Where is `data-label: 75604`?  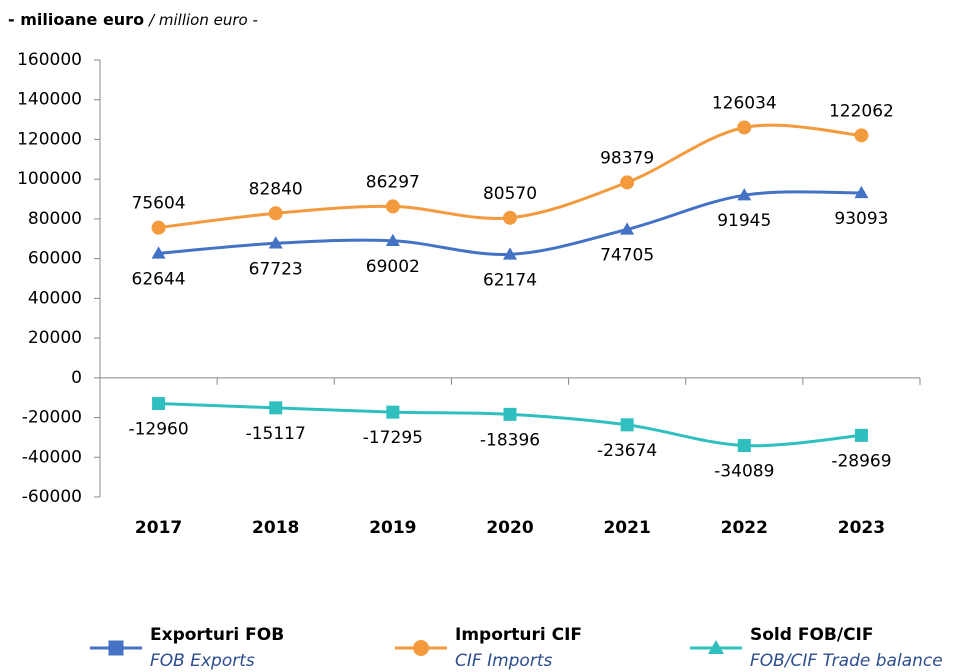
data-label: 75604 is located at coordinates (159, 204).